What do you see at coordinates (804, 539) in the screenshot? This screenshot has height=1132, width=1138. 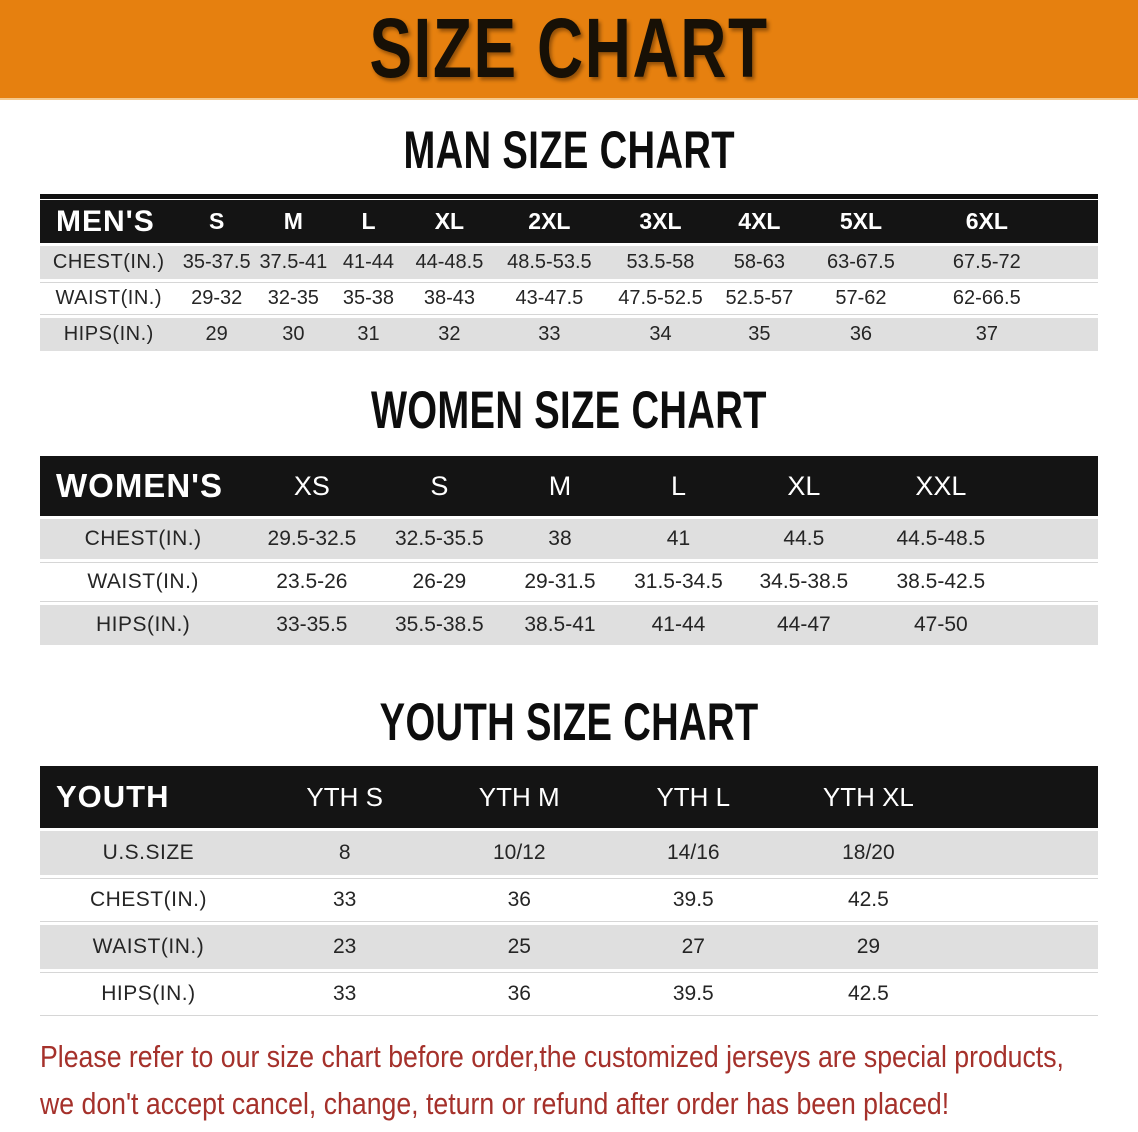 I see `size-cell: 44.5` at bounding box center [804, 539].